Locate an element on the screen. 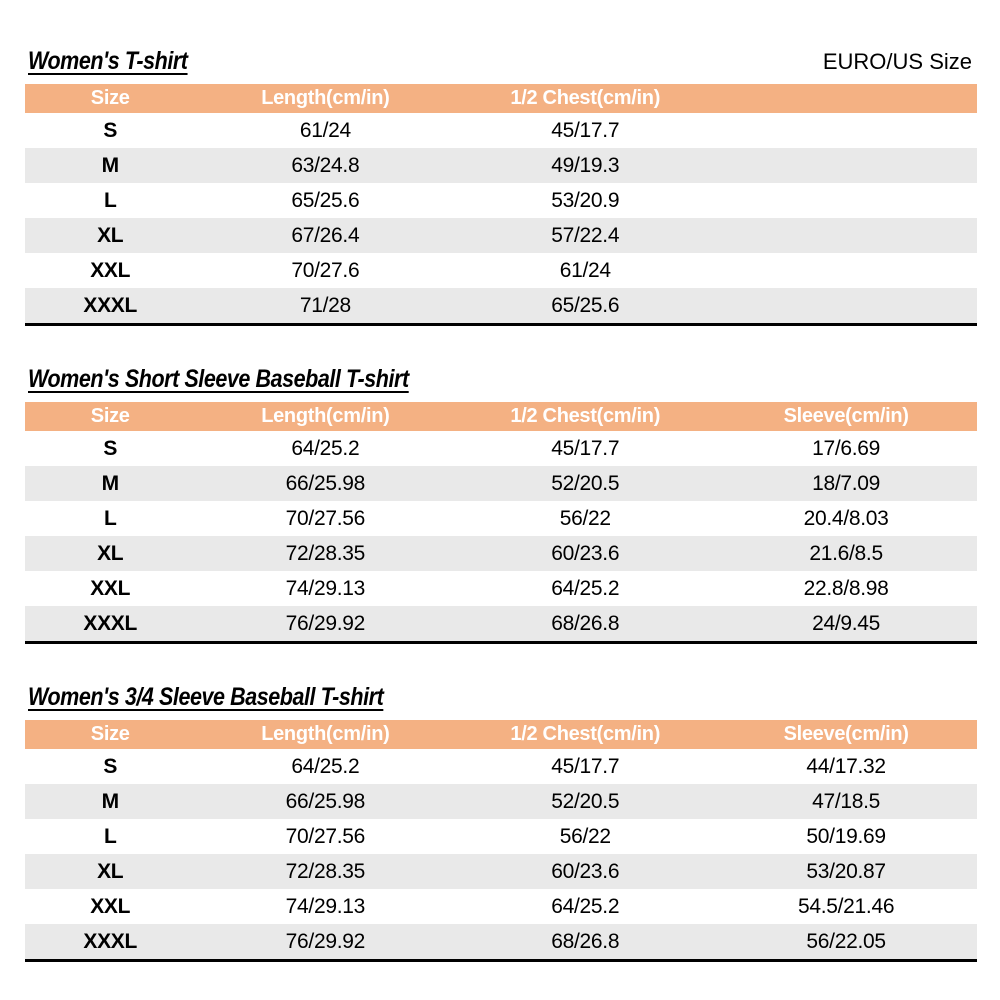  table-row: XXL 70/27.6 61/24 is located at coordinates (501, 270).